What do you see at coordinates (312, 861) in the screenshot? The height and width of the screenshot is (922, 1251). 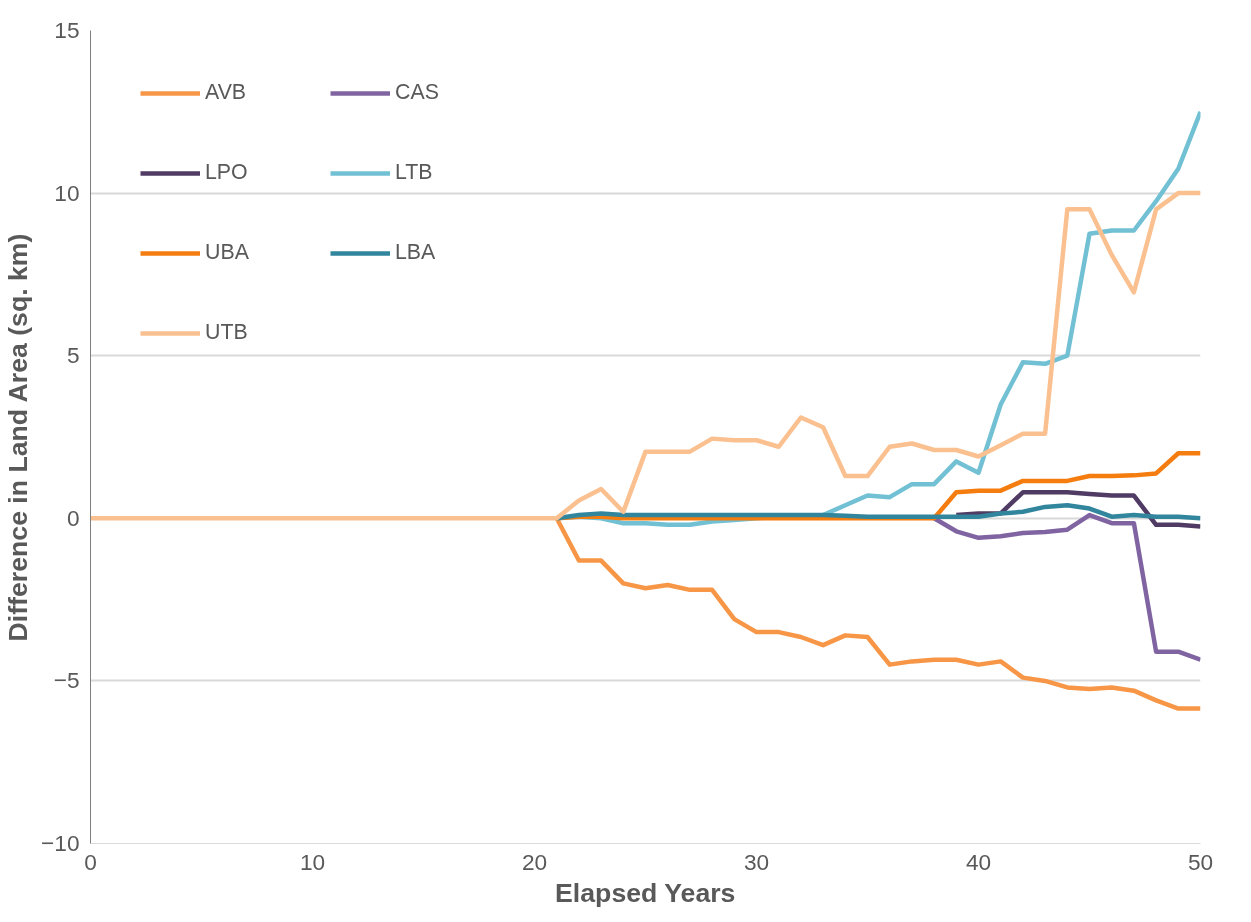 I see `x-tick-label: 10` at bounding box center [312, 861].